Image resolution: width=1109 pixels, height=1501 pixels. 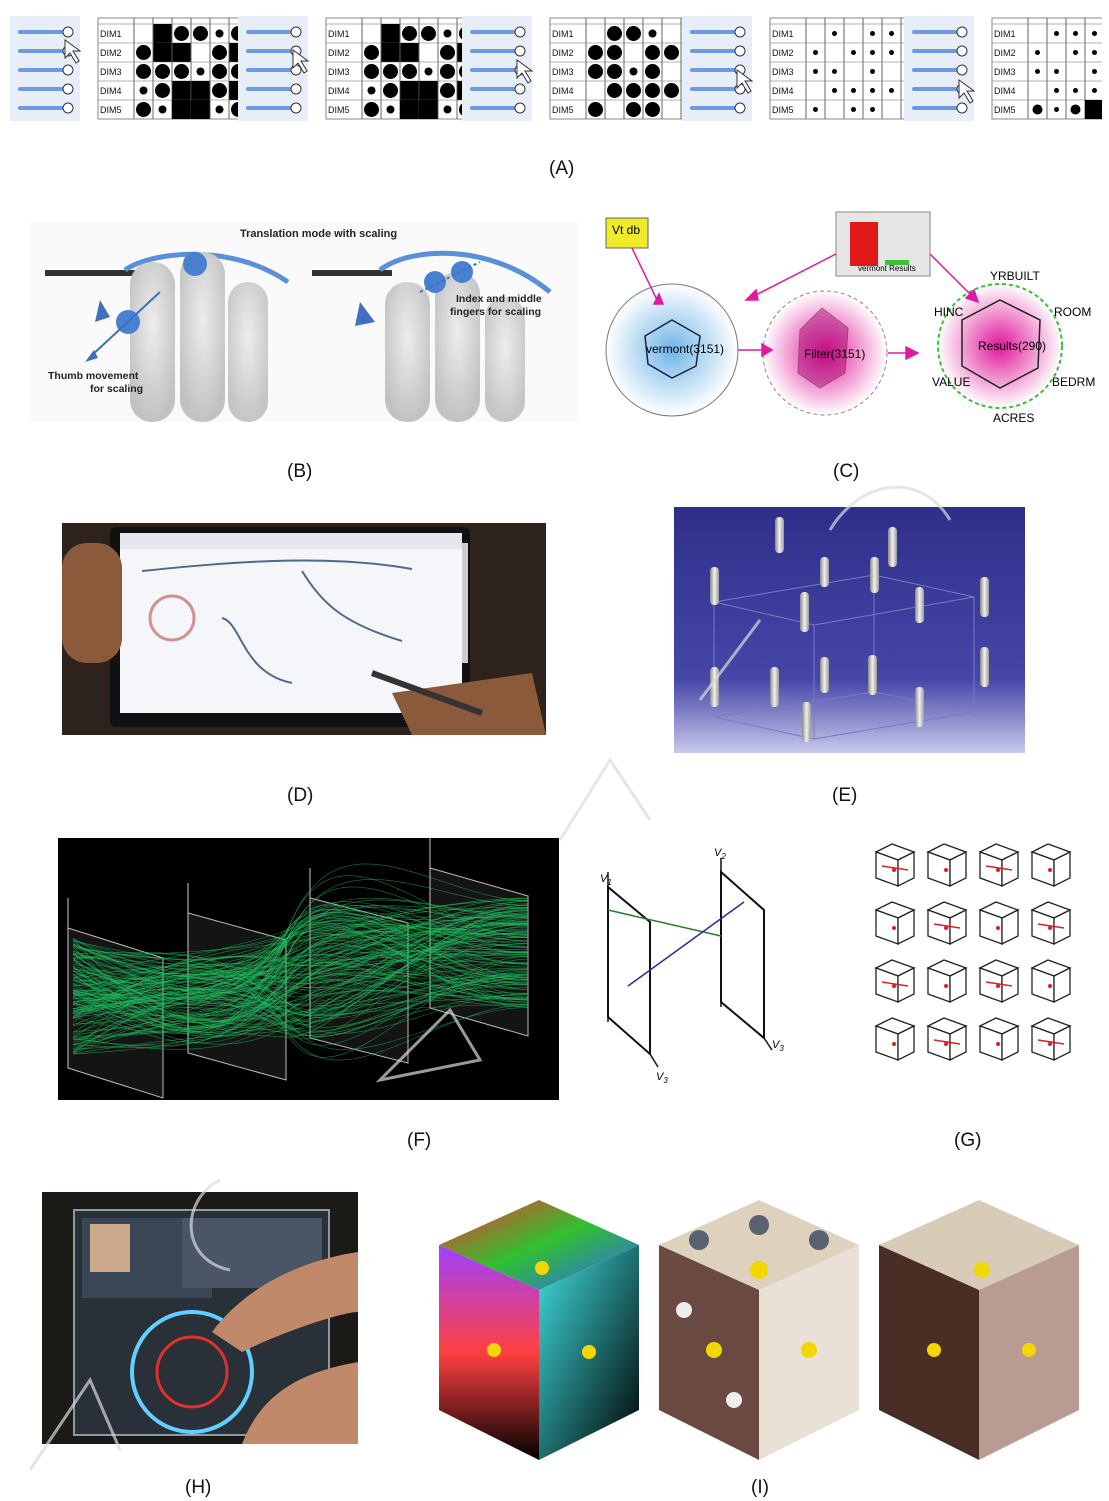 What do you see at coordinates (111, 91) in the screenshot?
I see `dim-label: DIM4` at bounding box center [111, 91].